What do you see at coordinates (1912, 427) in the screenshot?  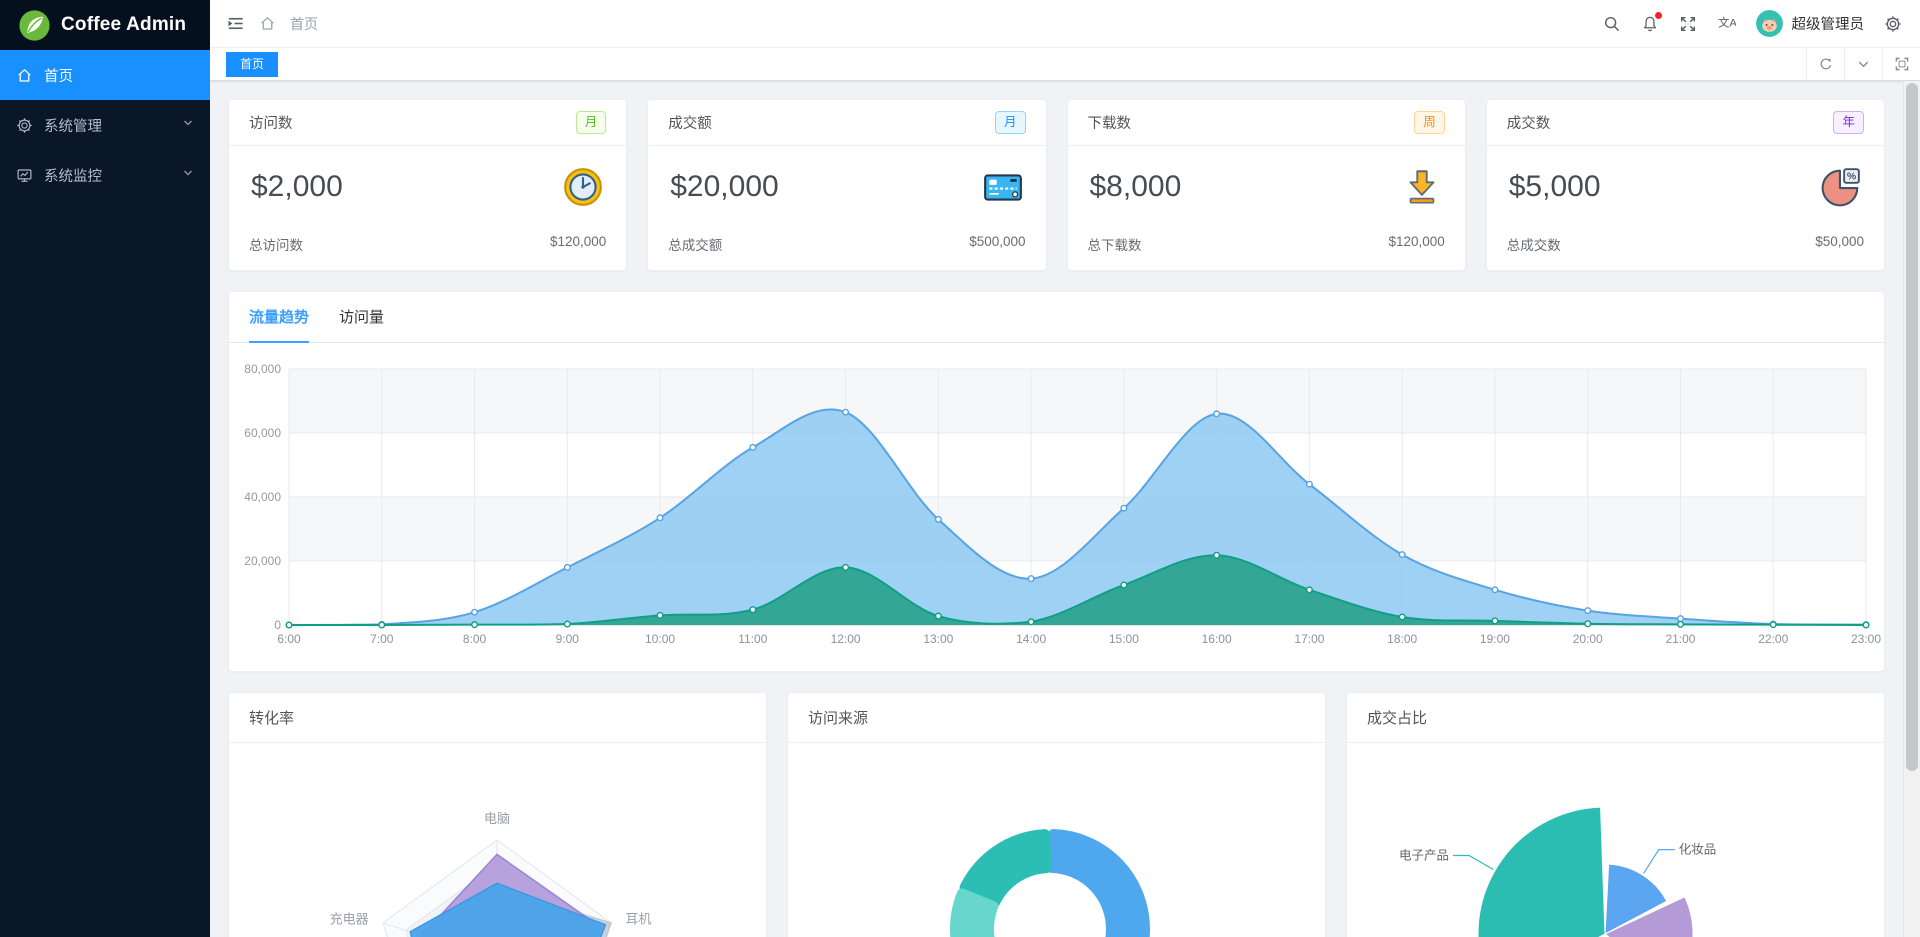 I see `scrollbar-thumb` at bounding box center [1912, 427].